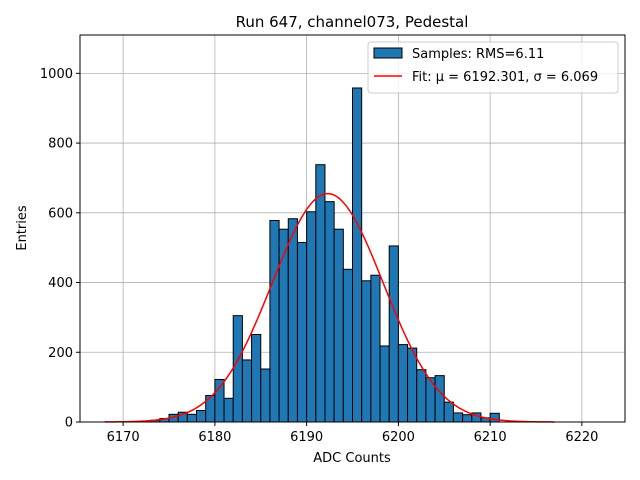 The height and width of the screenshot is (480, 640). I want to click on x-tick-label: 6170, so click(123, 437).